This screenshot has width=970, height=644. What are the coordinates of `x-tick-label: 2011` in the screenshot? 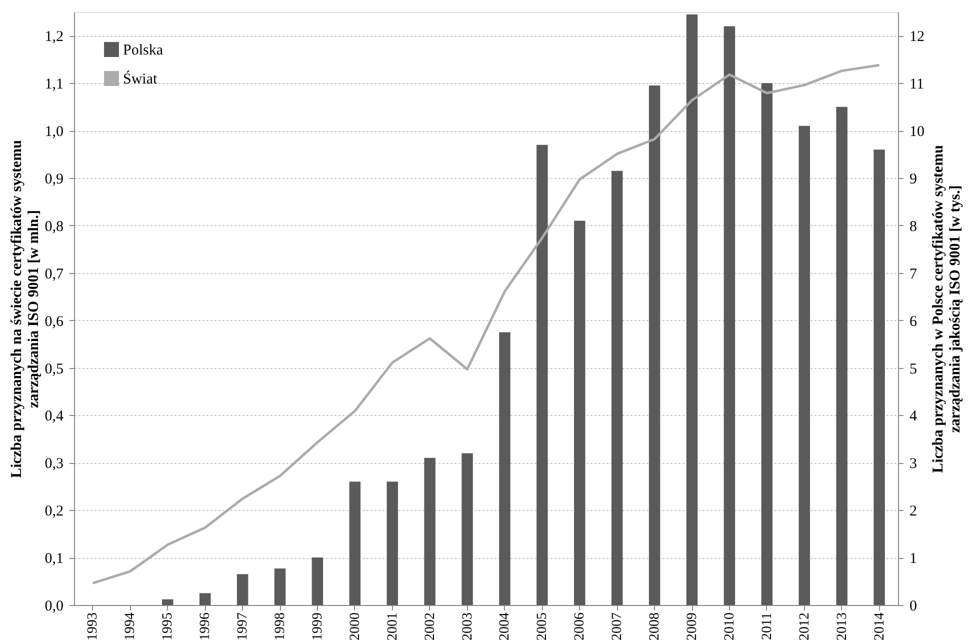 It's located at (767, 626).